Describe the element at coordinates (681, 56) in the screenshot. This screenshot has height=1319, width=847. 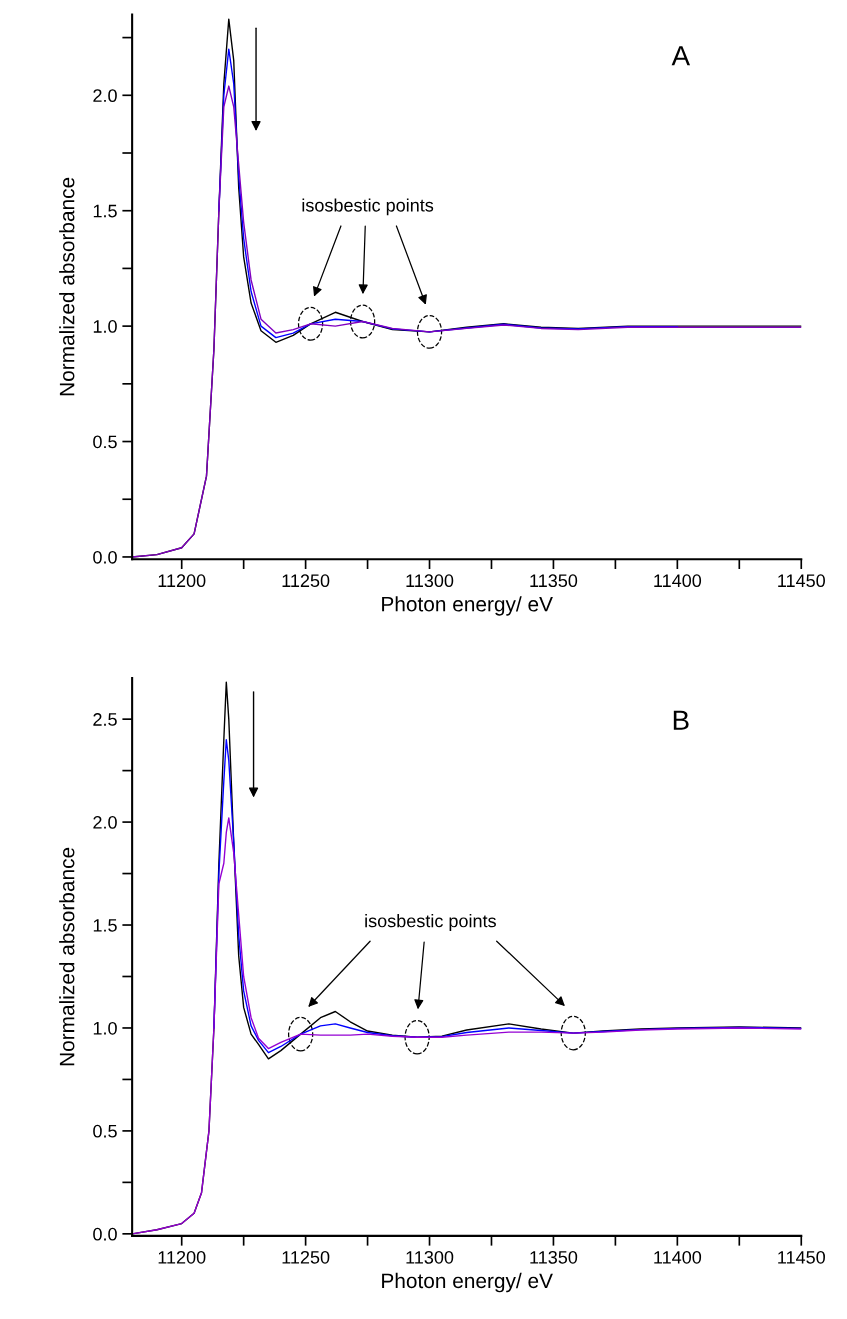
I see `text: A` at that location.